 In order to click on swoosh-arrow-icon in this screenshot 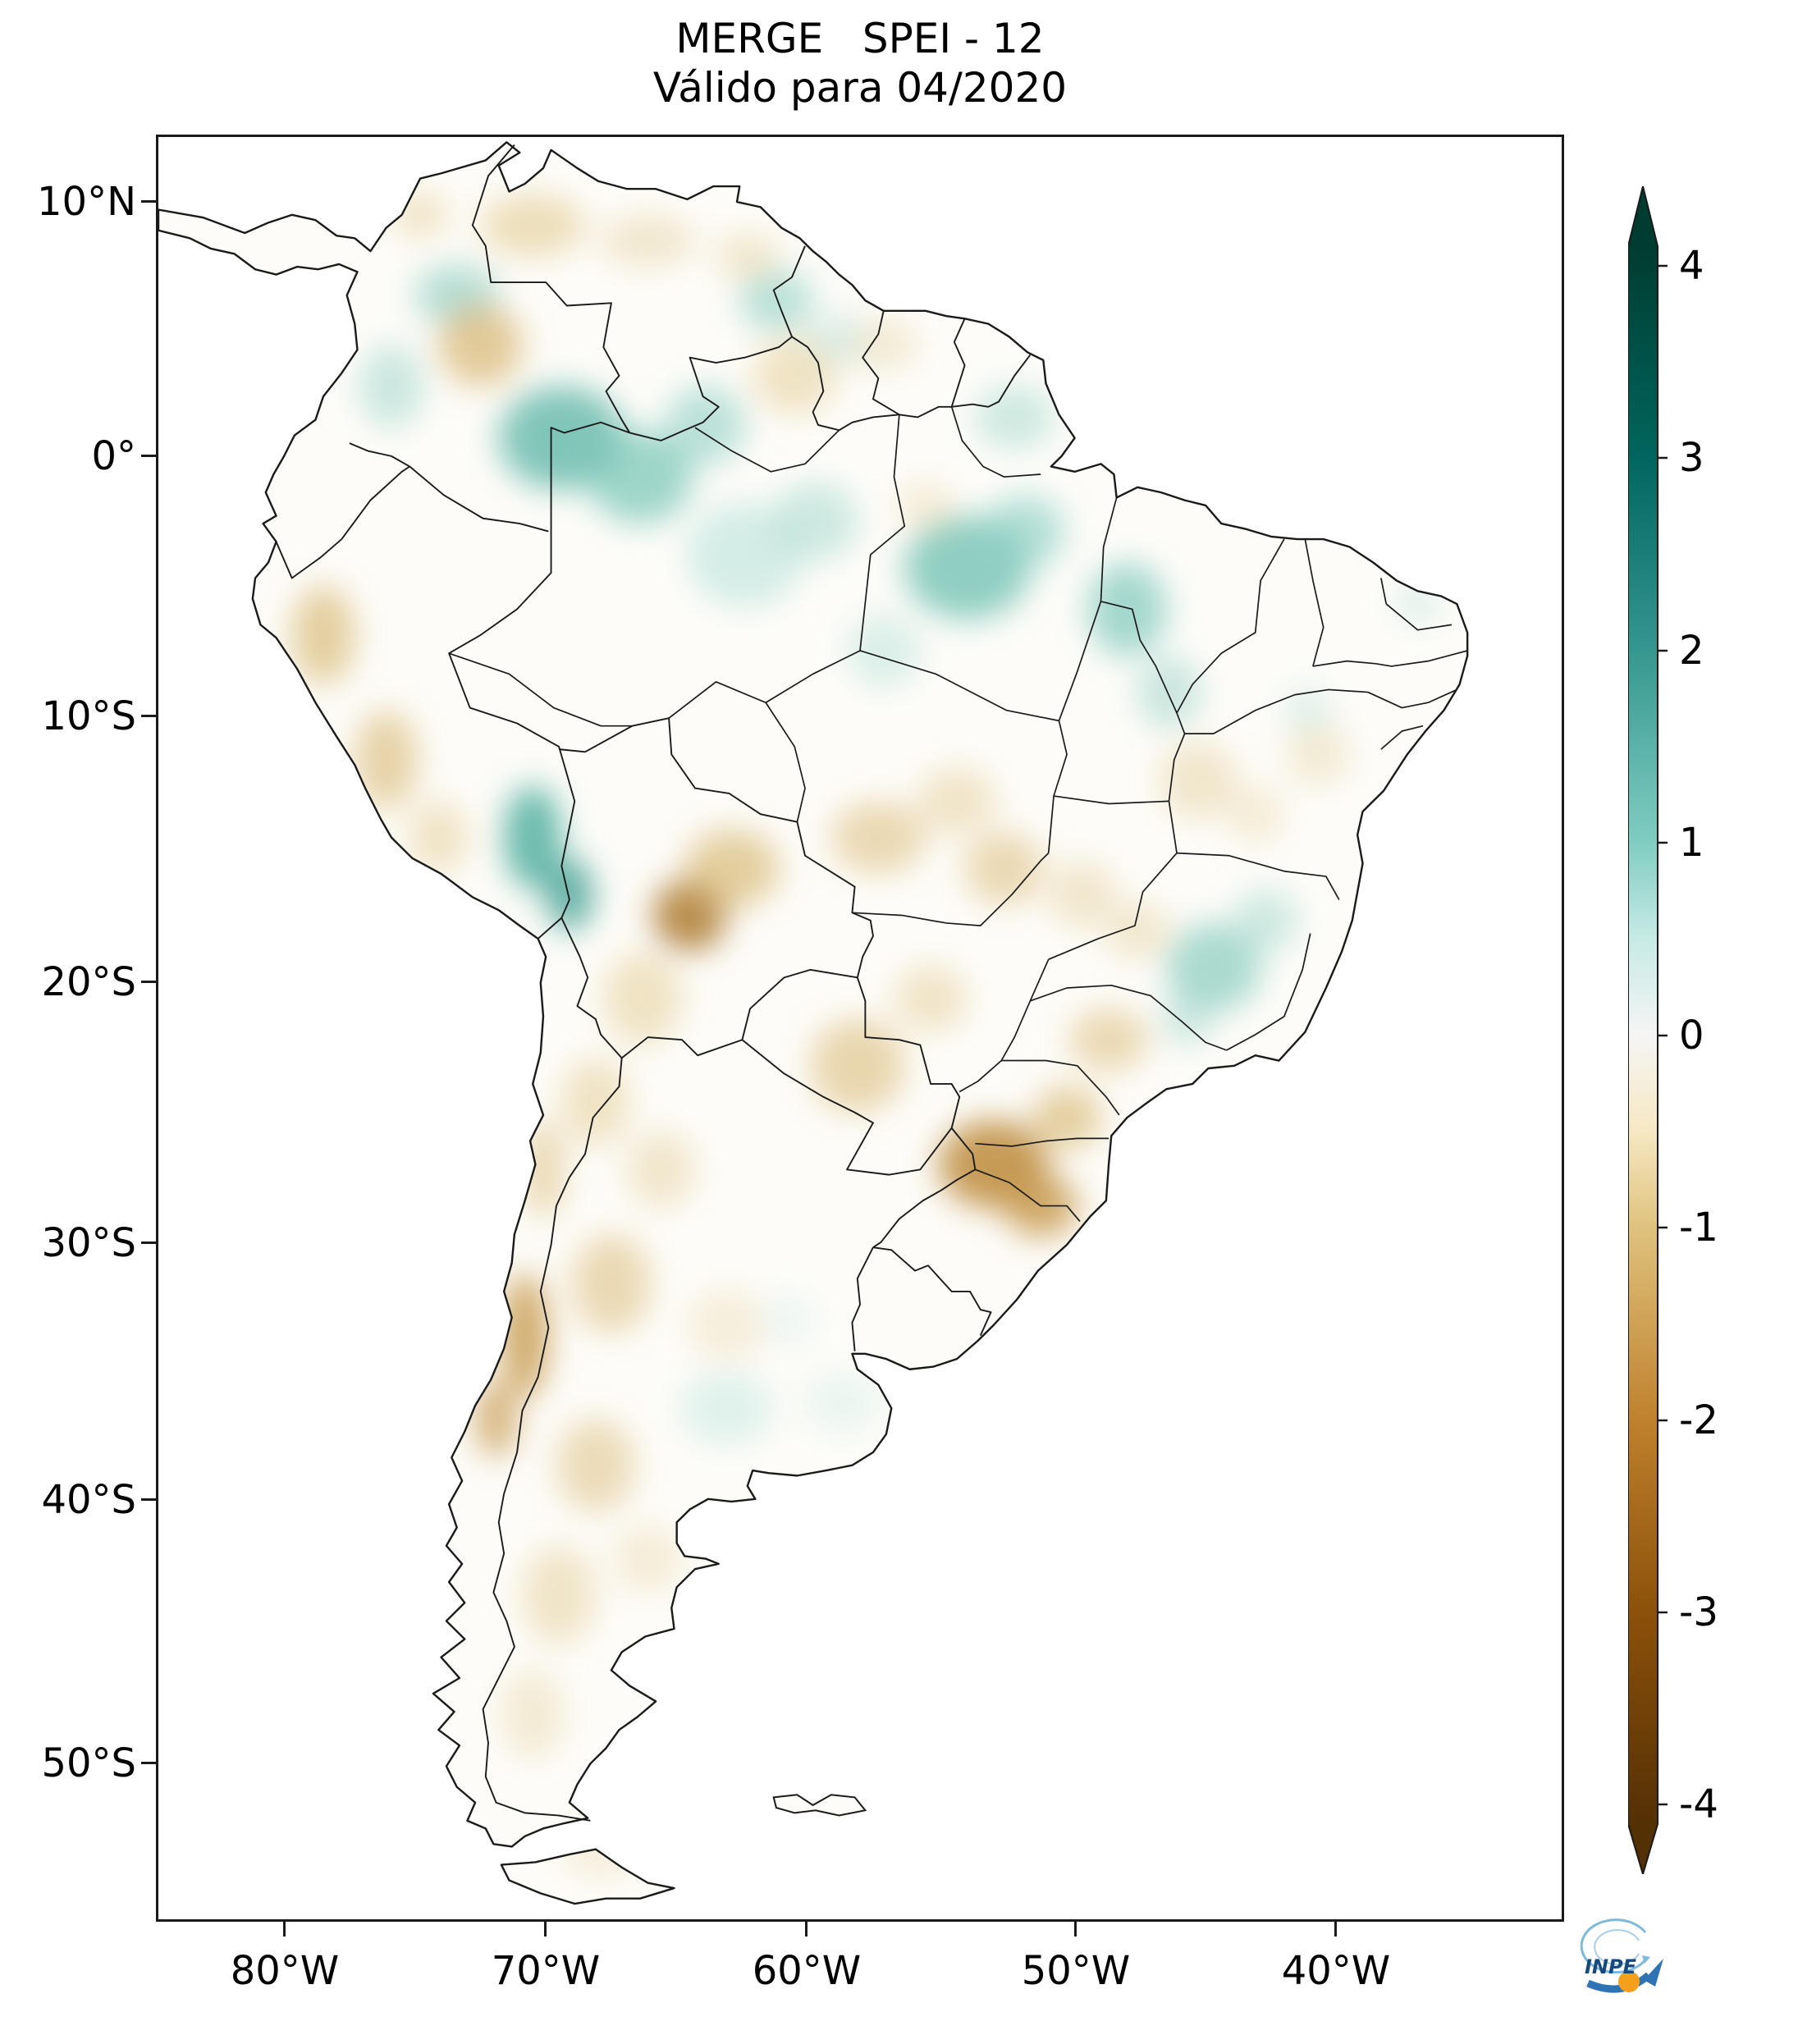, I will do `click(1624, 1976)`.